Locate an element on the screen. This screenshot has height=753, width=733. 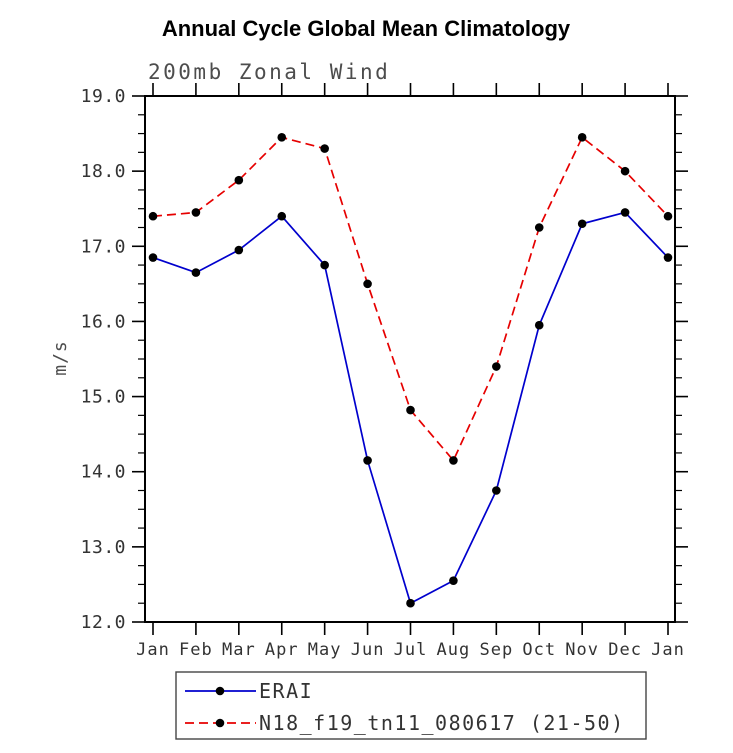
x-tick-label: Nov is located at coordinates (582, 650).